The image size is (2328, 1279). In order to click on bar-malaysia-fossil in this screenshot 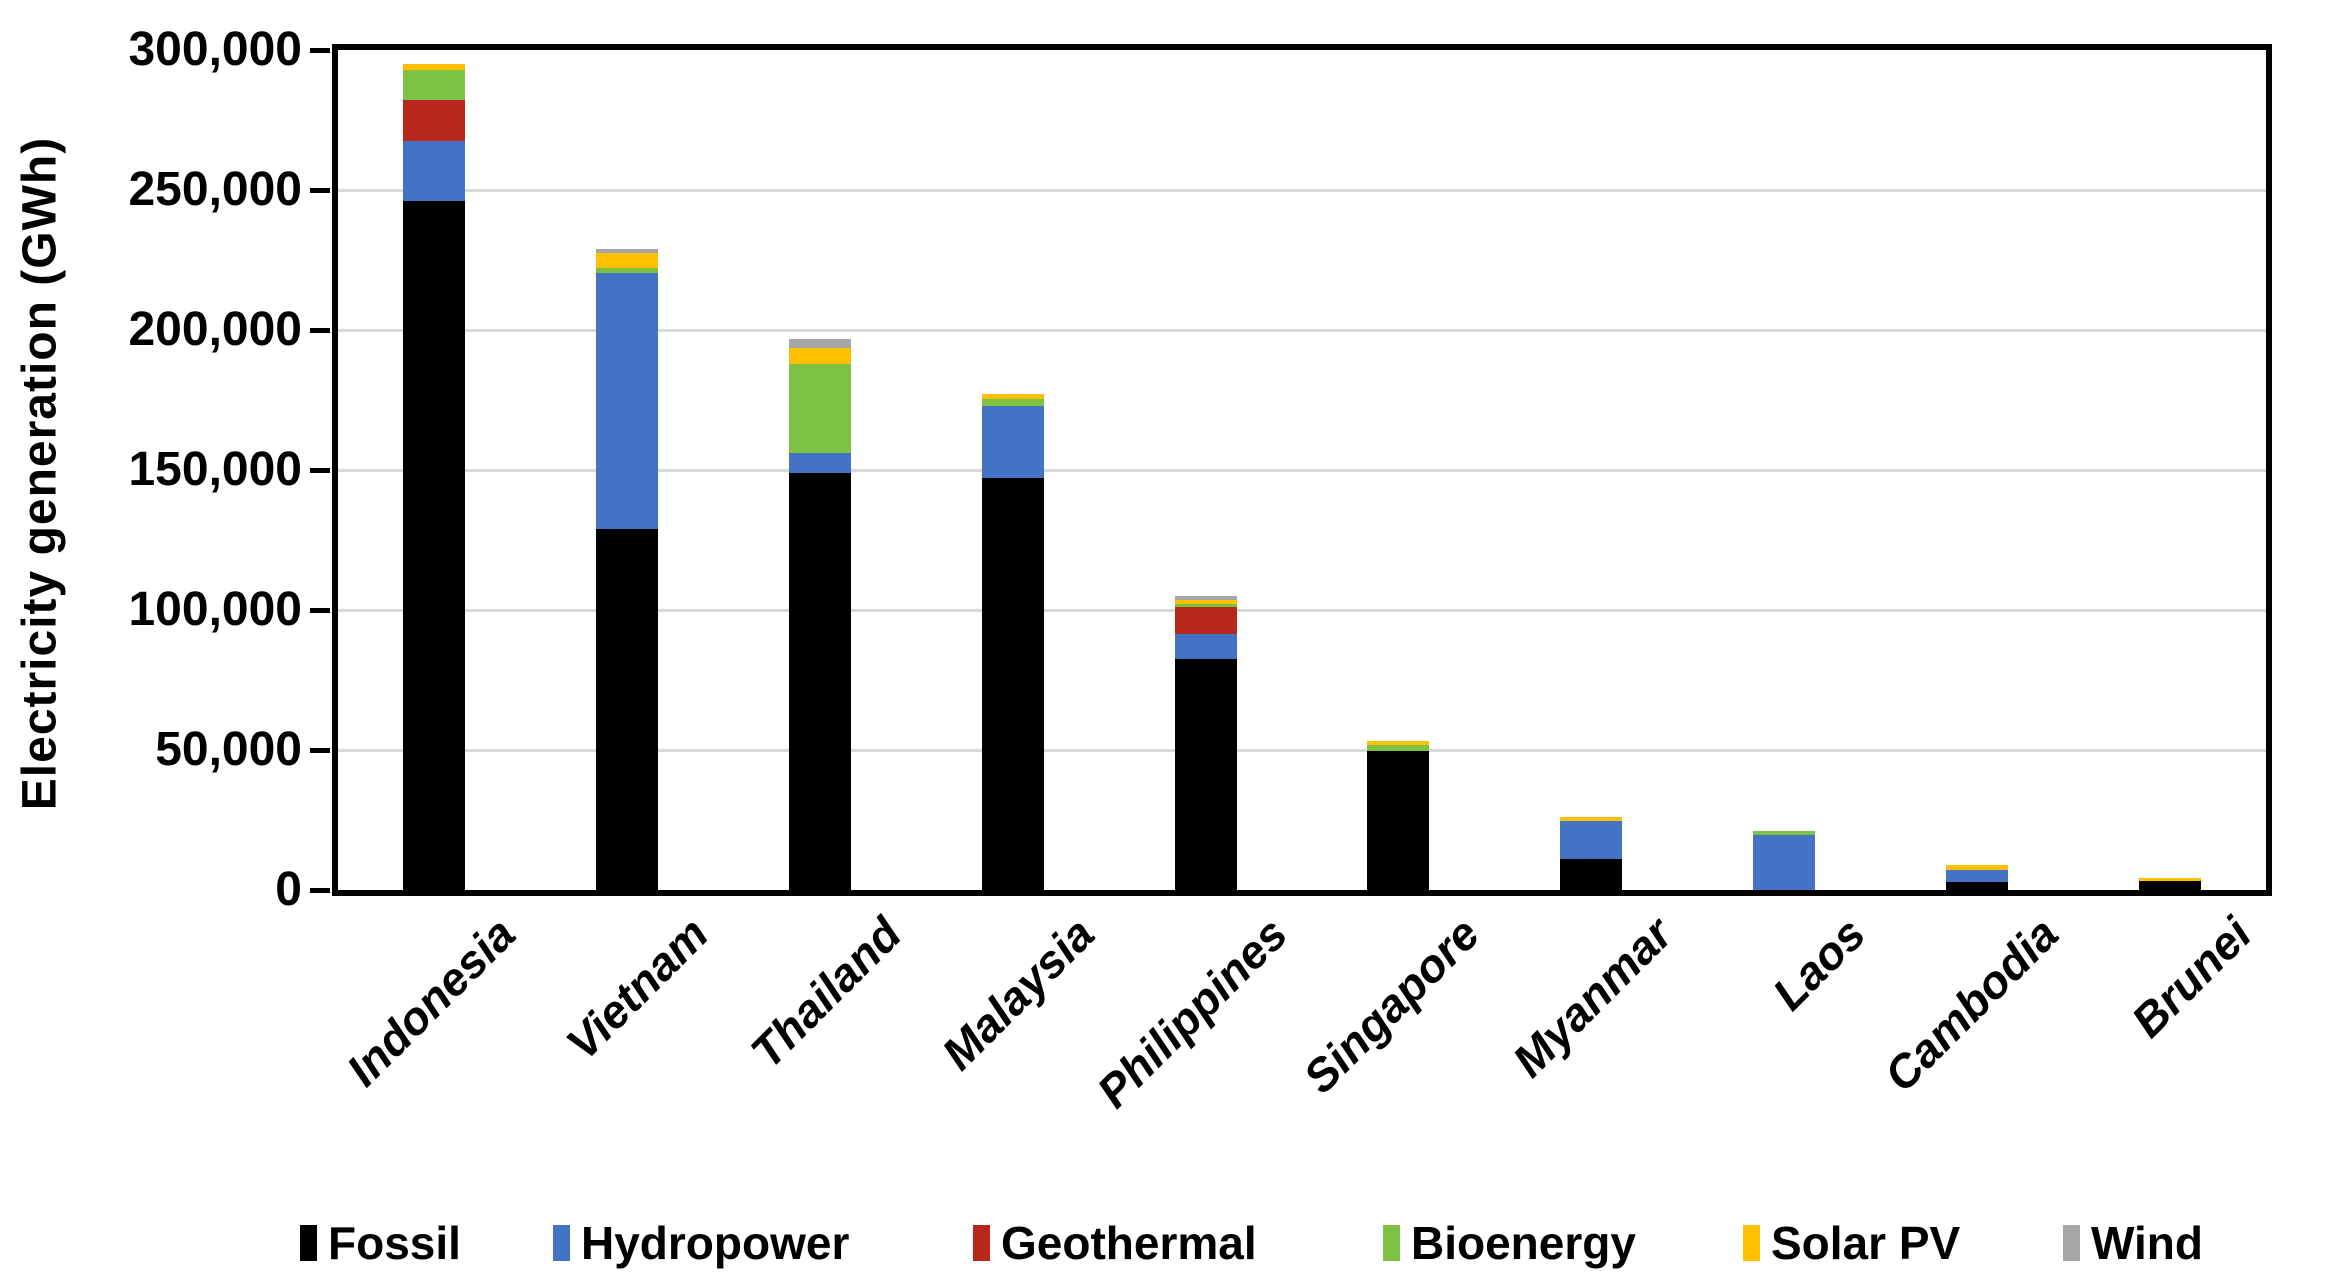, I will do `click(1012, 684)`.